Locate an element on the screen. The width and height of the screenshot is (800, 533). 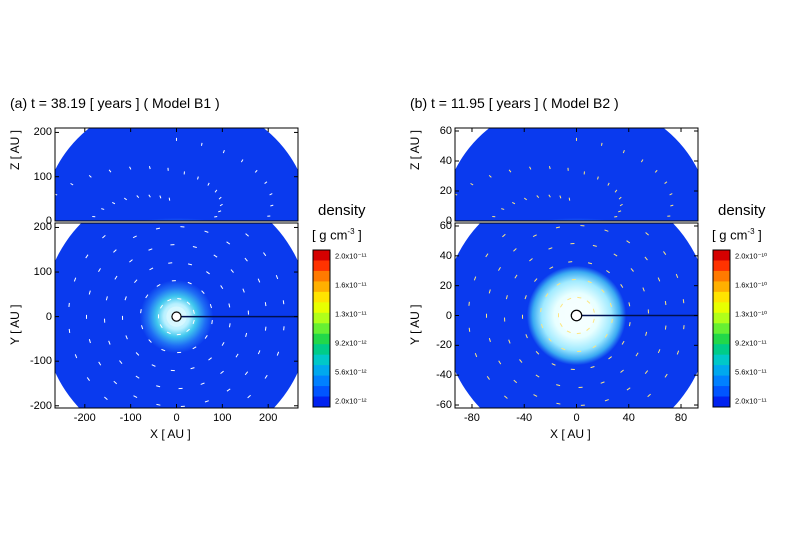
bottom-ytick-label: 200 is located at coordinates (43, 227).